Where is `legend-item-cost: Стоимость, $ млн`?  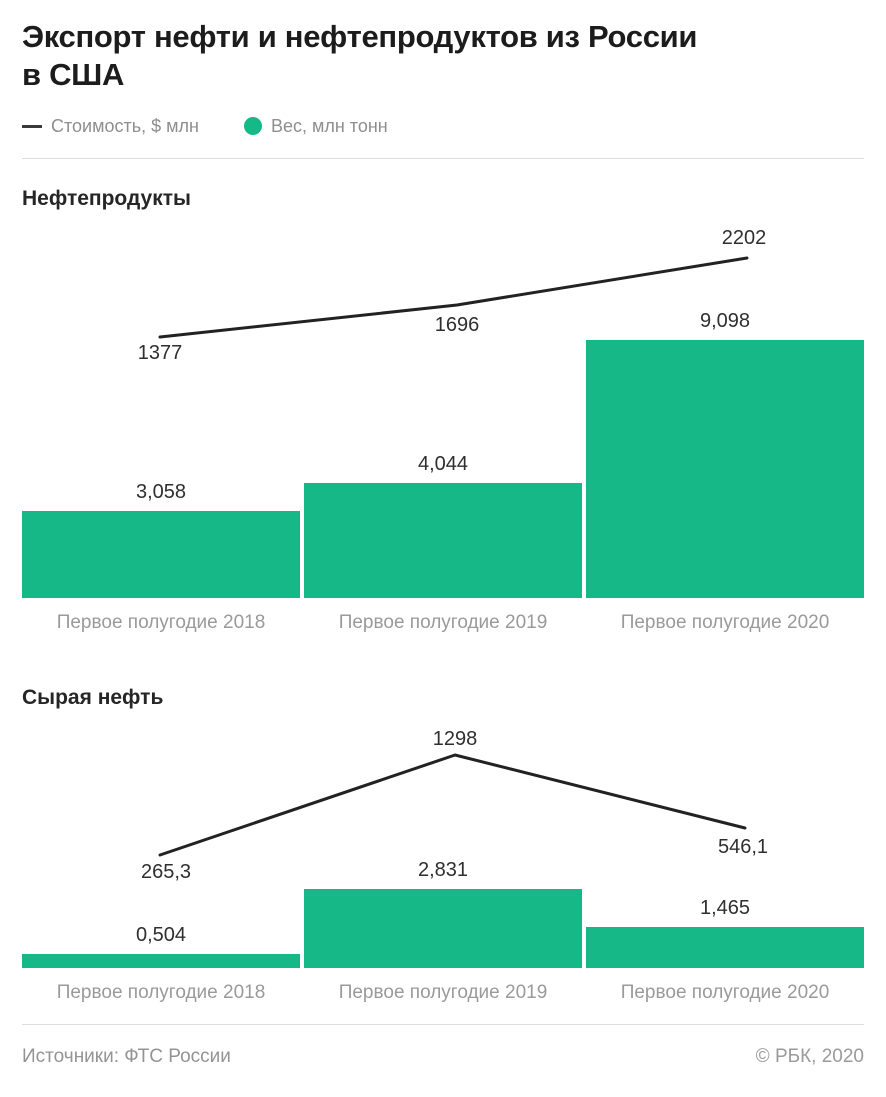
legend-item-cost: Стоимость, $ млн is located at coordinates (110, 126).